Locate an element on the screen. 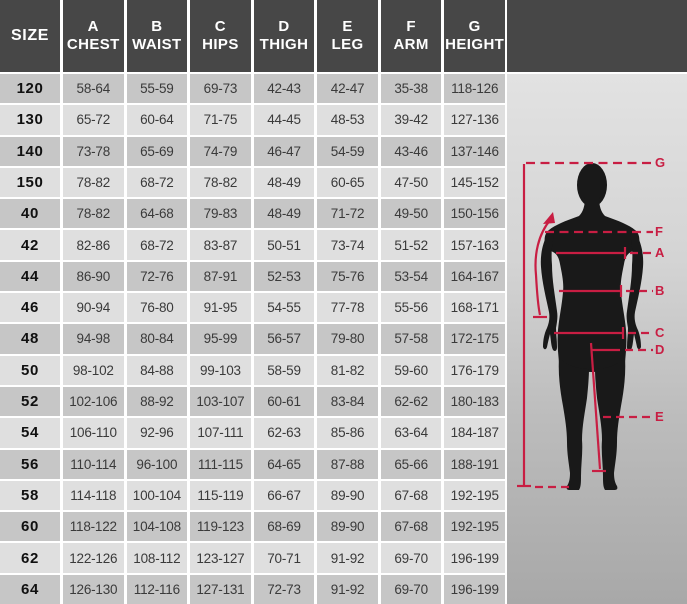 The image size is (687, 604). size-value-cell: 54 is located at coordinates (30, 433).